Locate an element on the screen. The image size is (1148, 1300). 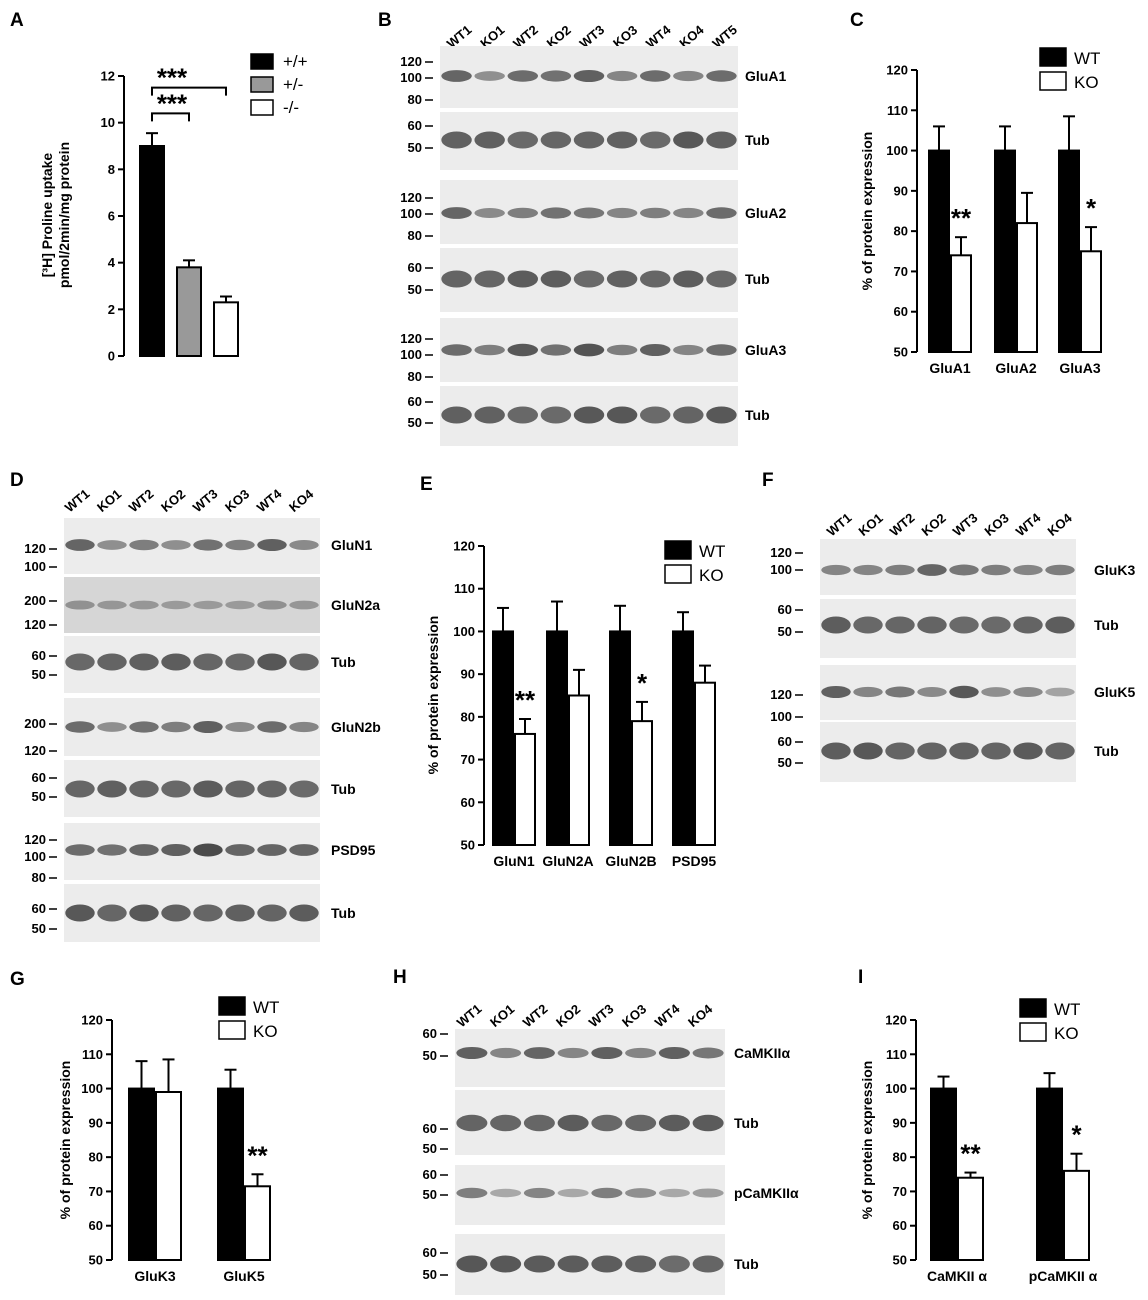
bar-ko-GluN2B is located at coordinates (642, 783).